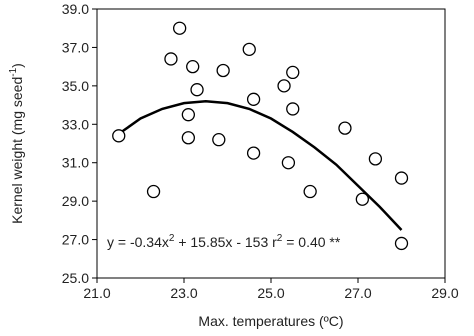 This screenshot has width=474, height=336. Describe the element at coordinates (17, 65) in the screenshot. I see `label-part: )` at that location.